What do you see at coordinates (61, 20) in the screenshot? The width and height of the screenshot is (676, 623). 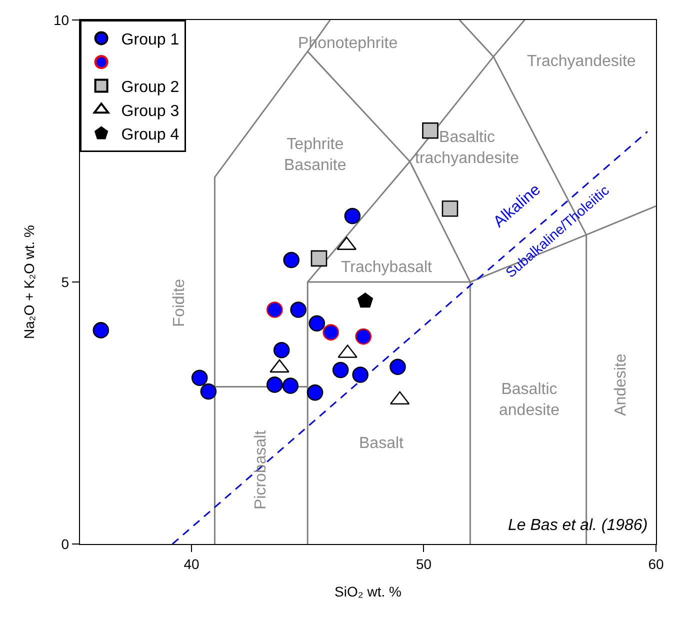 I see `y-tick-label: 10` at bounding box center [61, 20].